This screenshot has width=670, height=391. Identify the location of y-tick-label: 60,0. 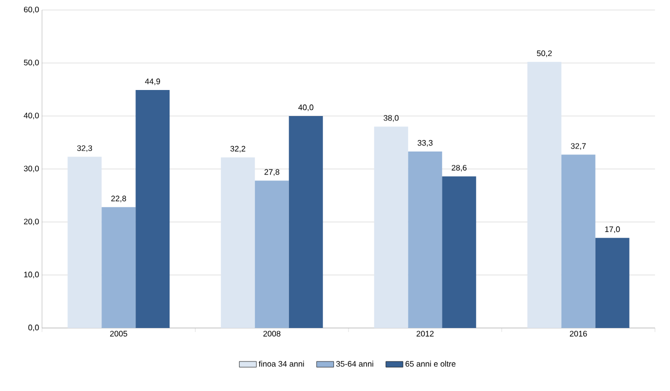
(31, 10).